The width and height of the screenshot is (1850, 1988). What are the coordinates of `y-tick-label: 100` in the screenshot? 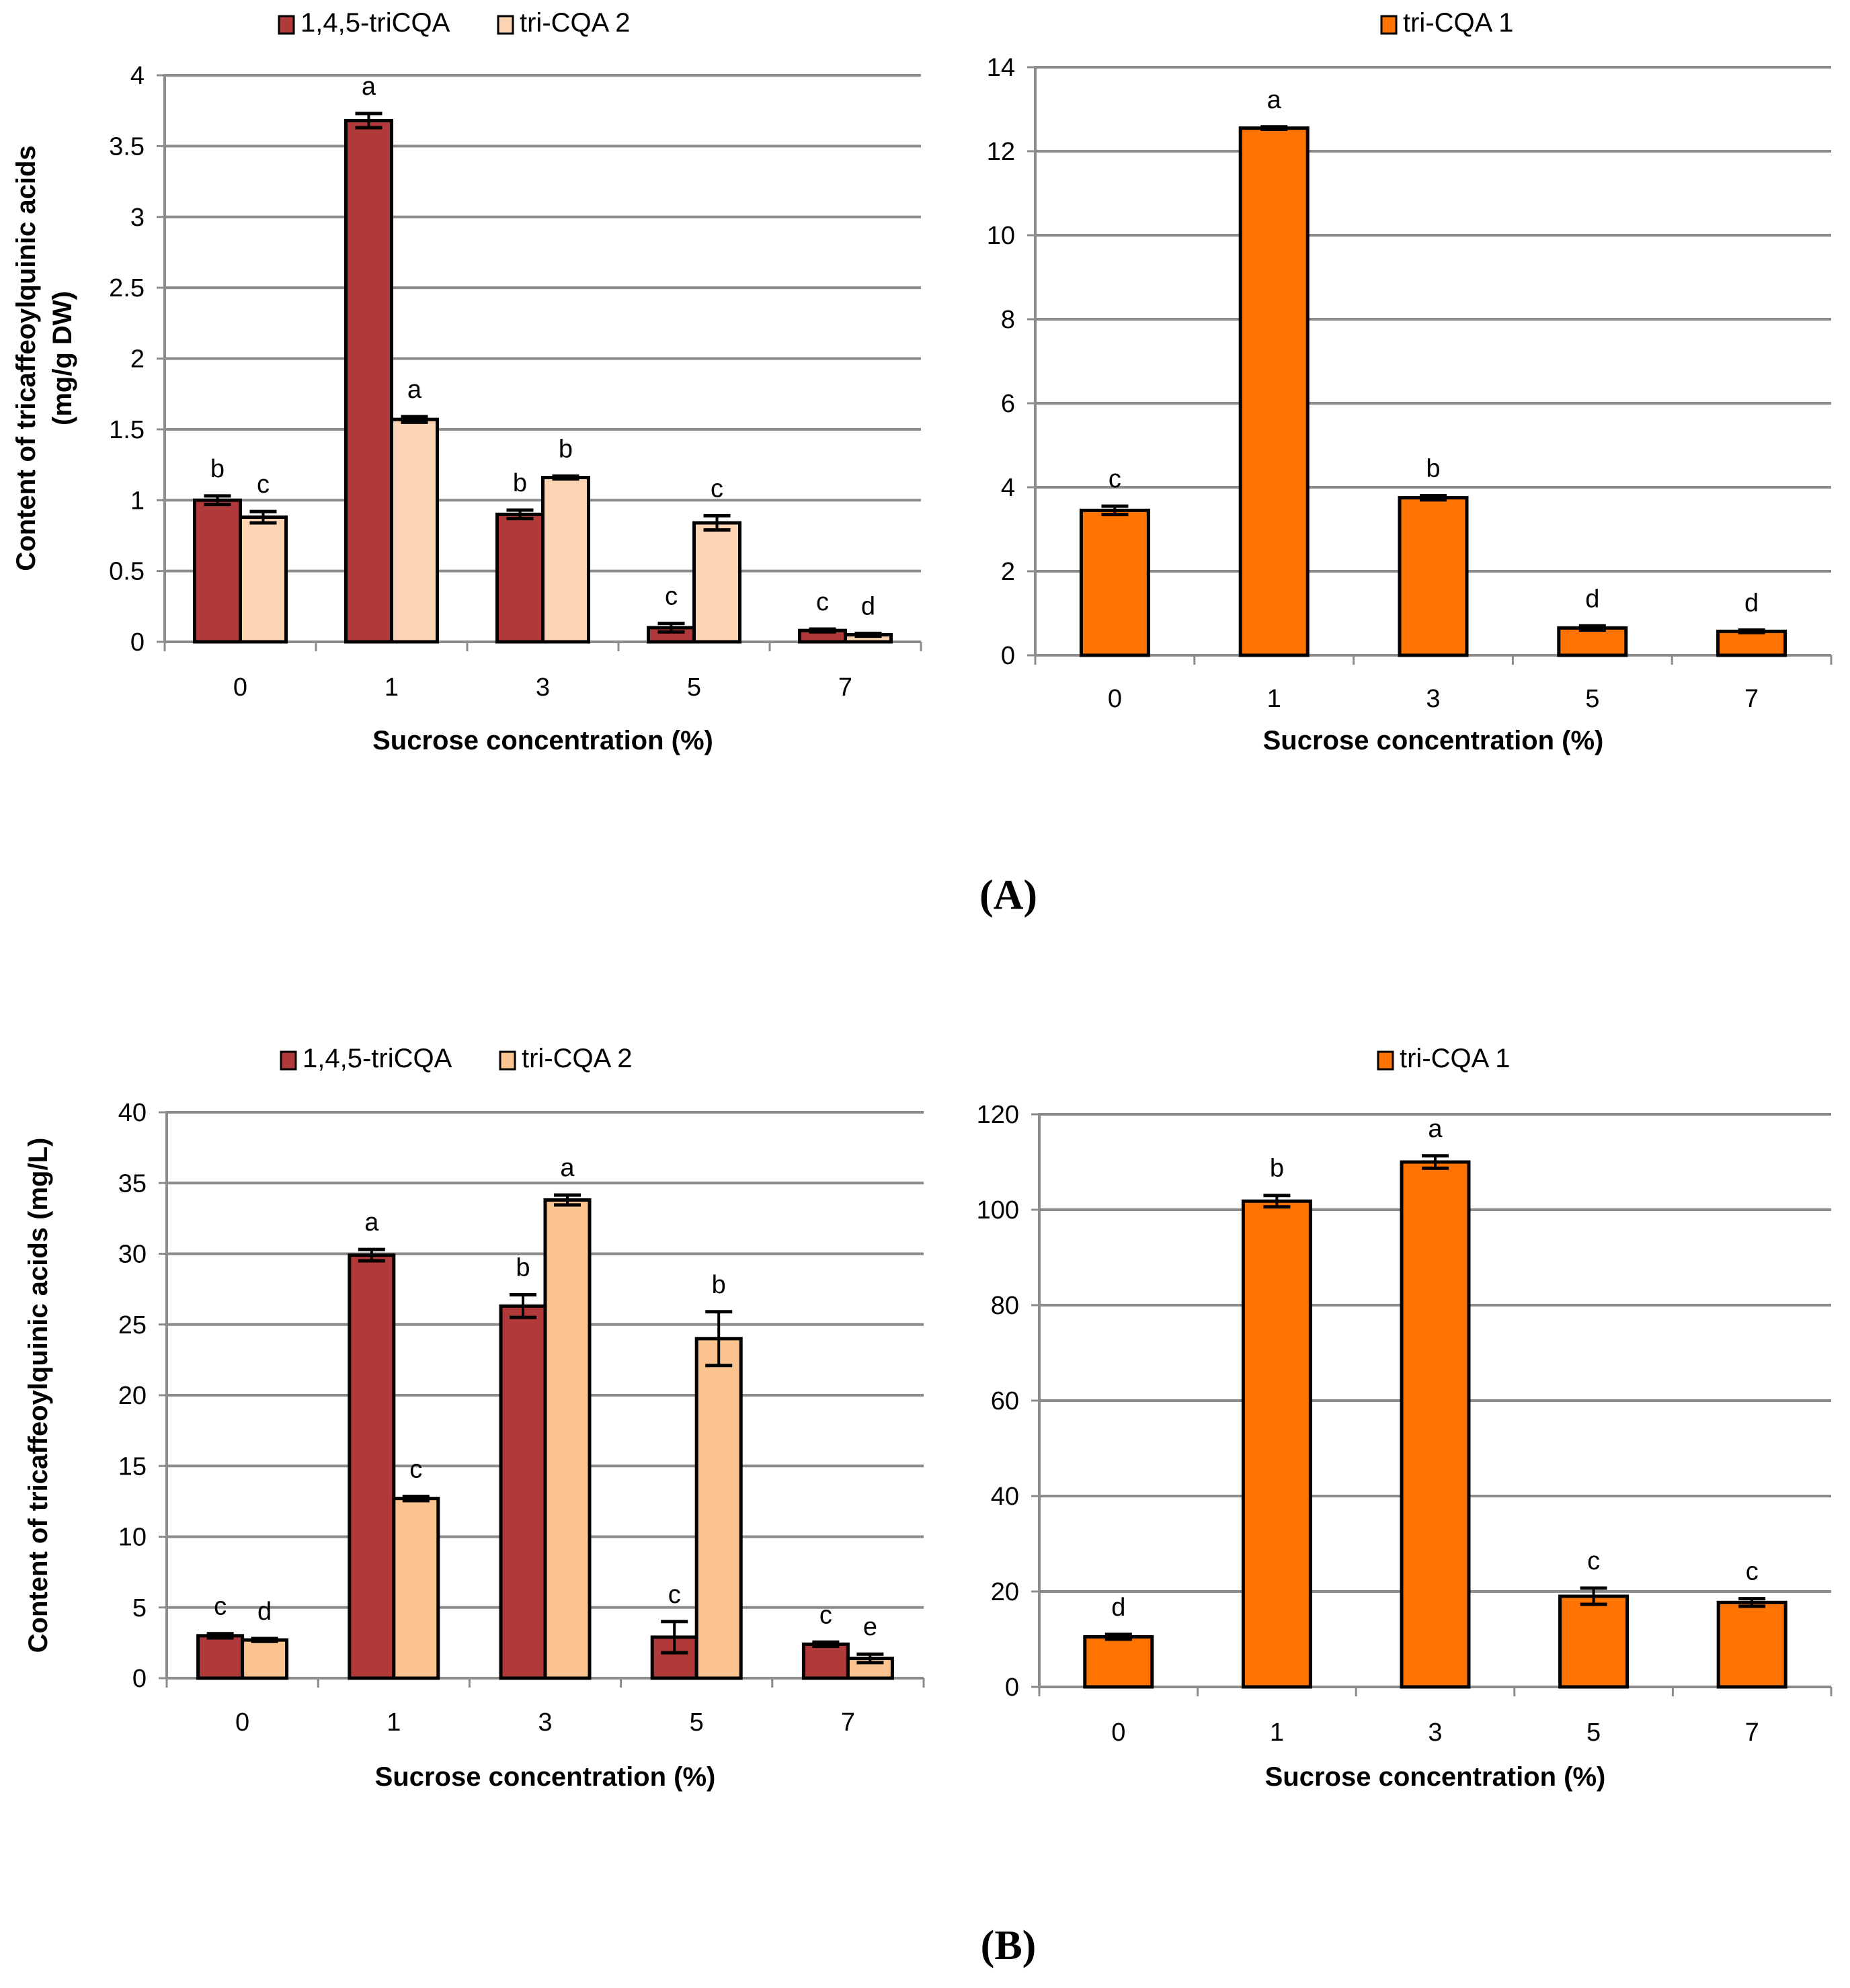 It's located at (998, 1210).